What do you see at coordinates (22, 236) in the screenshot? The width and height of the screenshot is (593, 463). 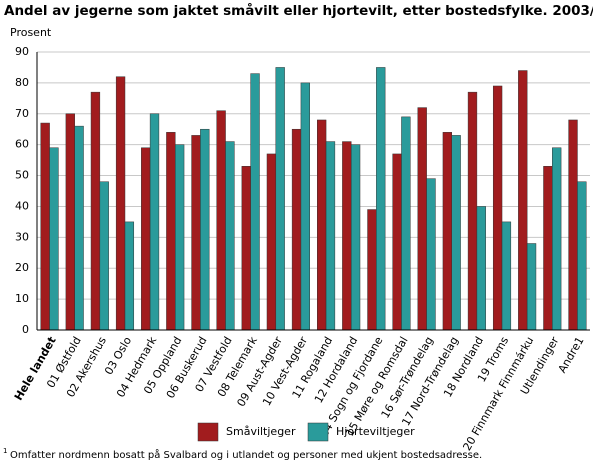 I see `y-tick-label: 30` at bounding box center [22, 236].